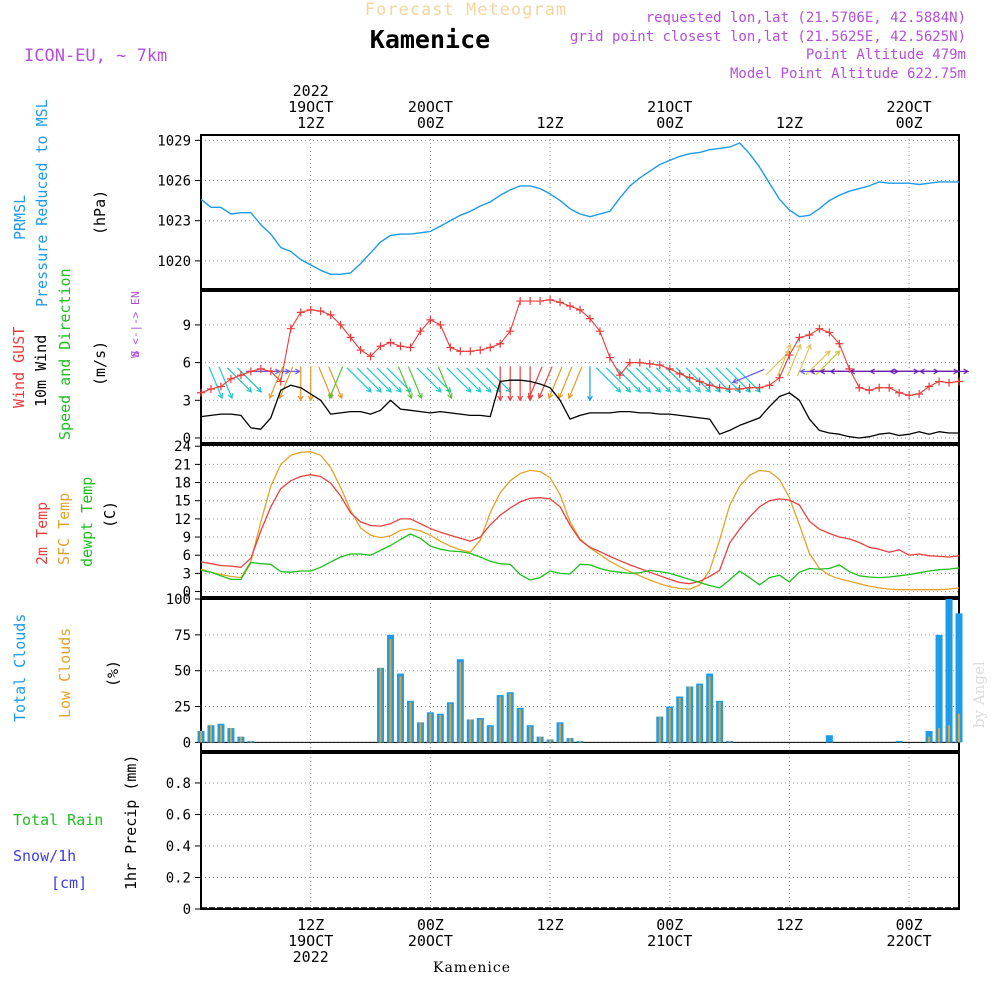 This screenshot has height=1000, width=1000. I want to click on wind10-line, so click(579, 409).